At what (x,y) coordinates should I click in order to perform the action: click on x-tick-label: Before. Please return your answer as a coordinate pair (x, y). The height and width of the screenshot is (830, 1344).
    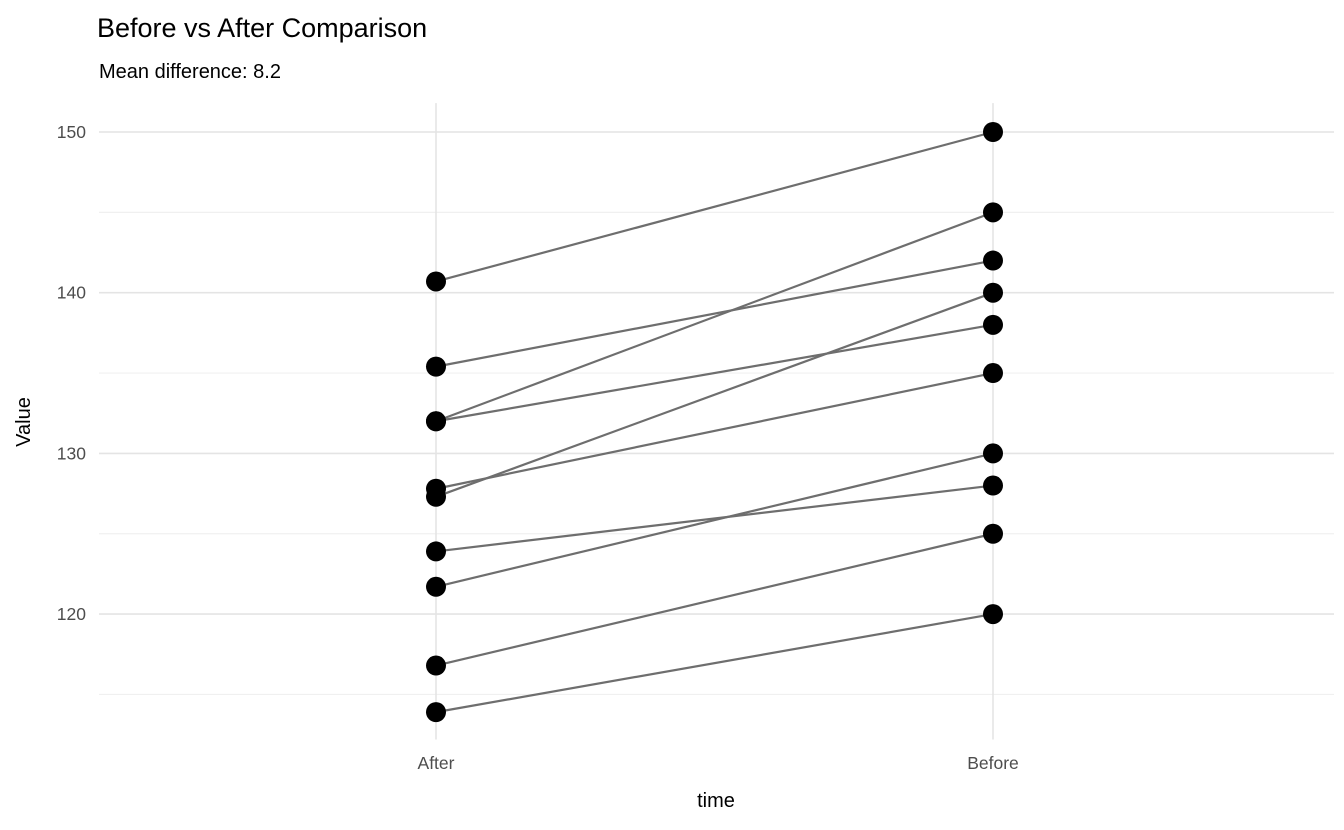
    Looking at the image, I should click on (993, 763).